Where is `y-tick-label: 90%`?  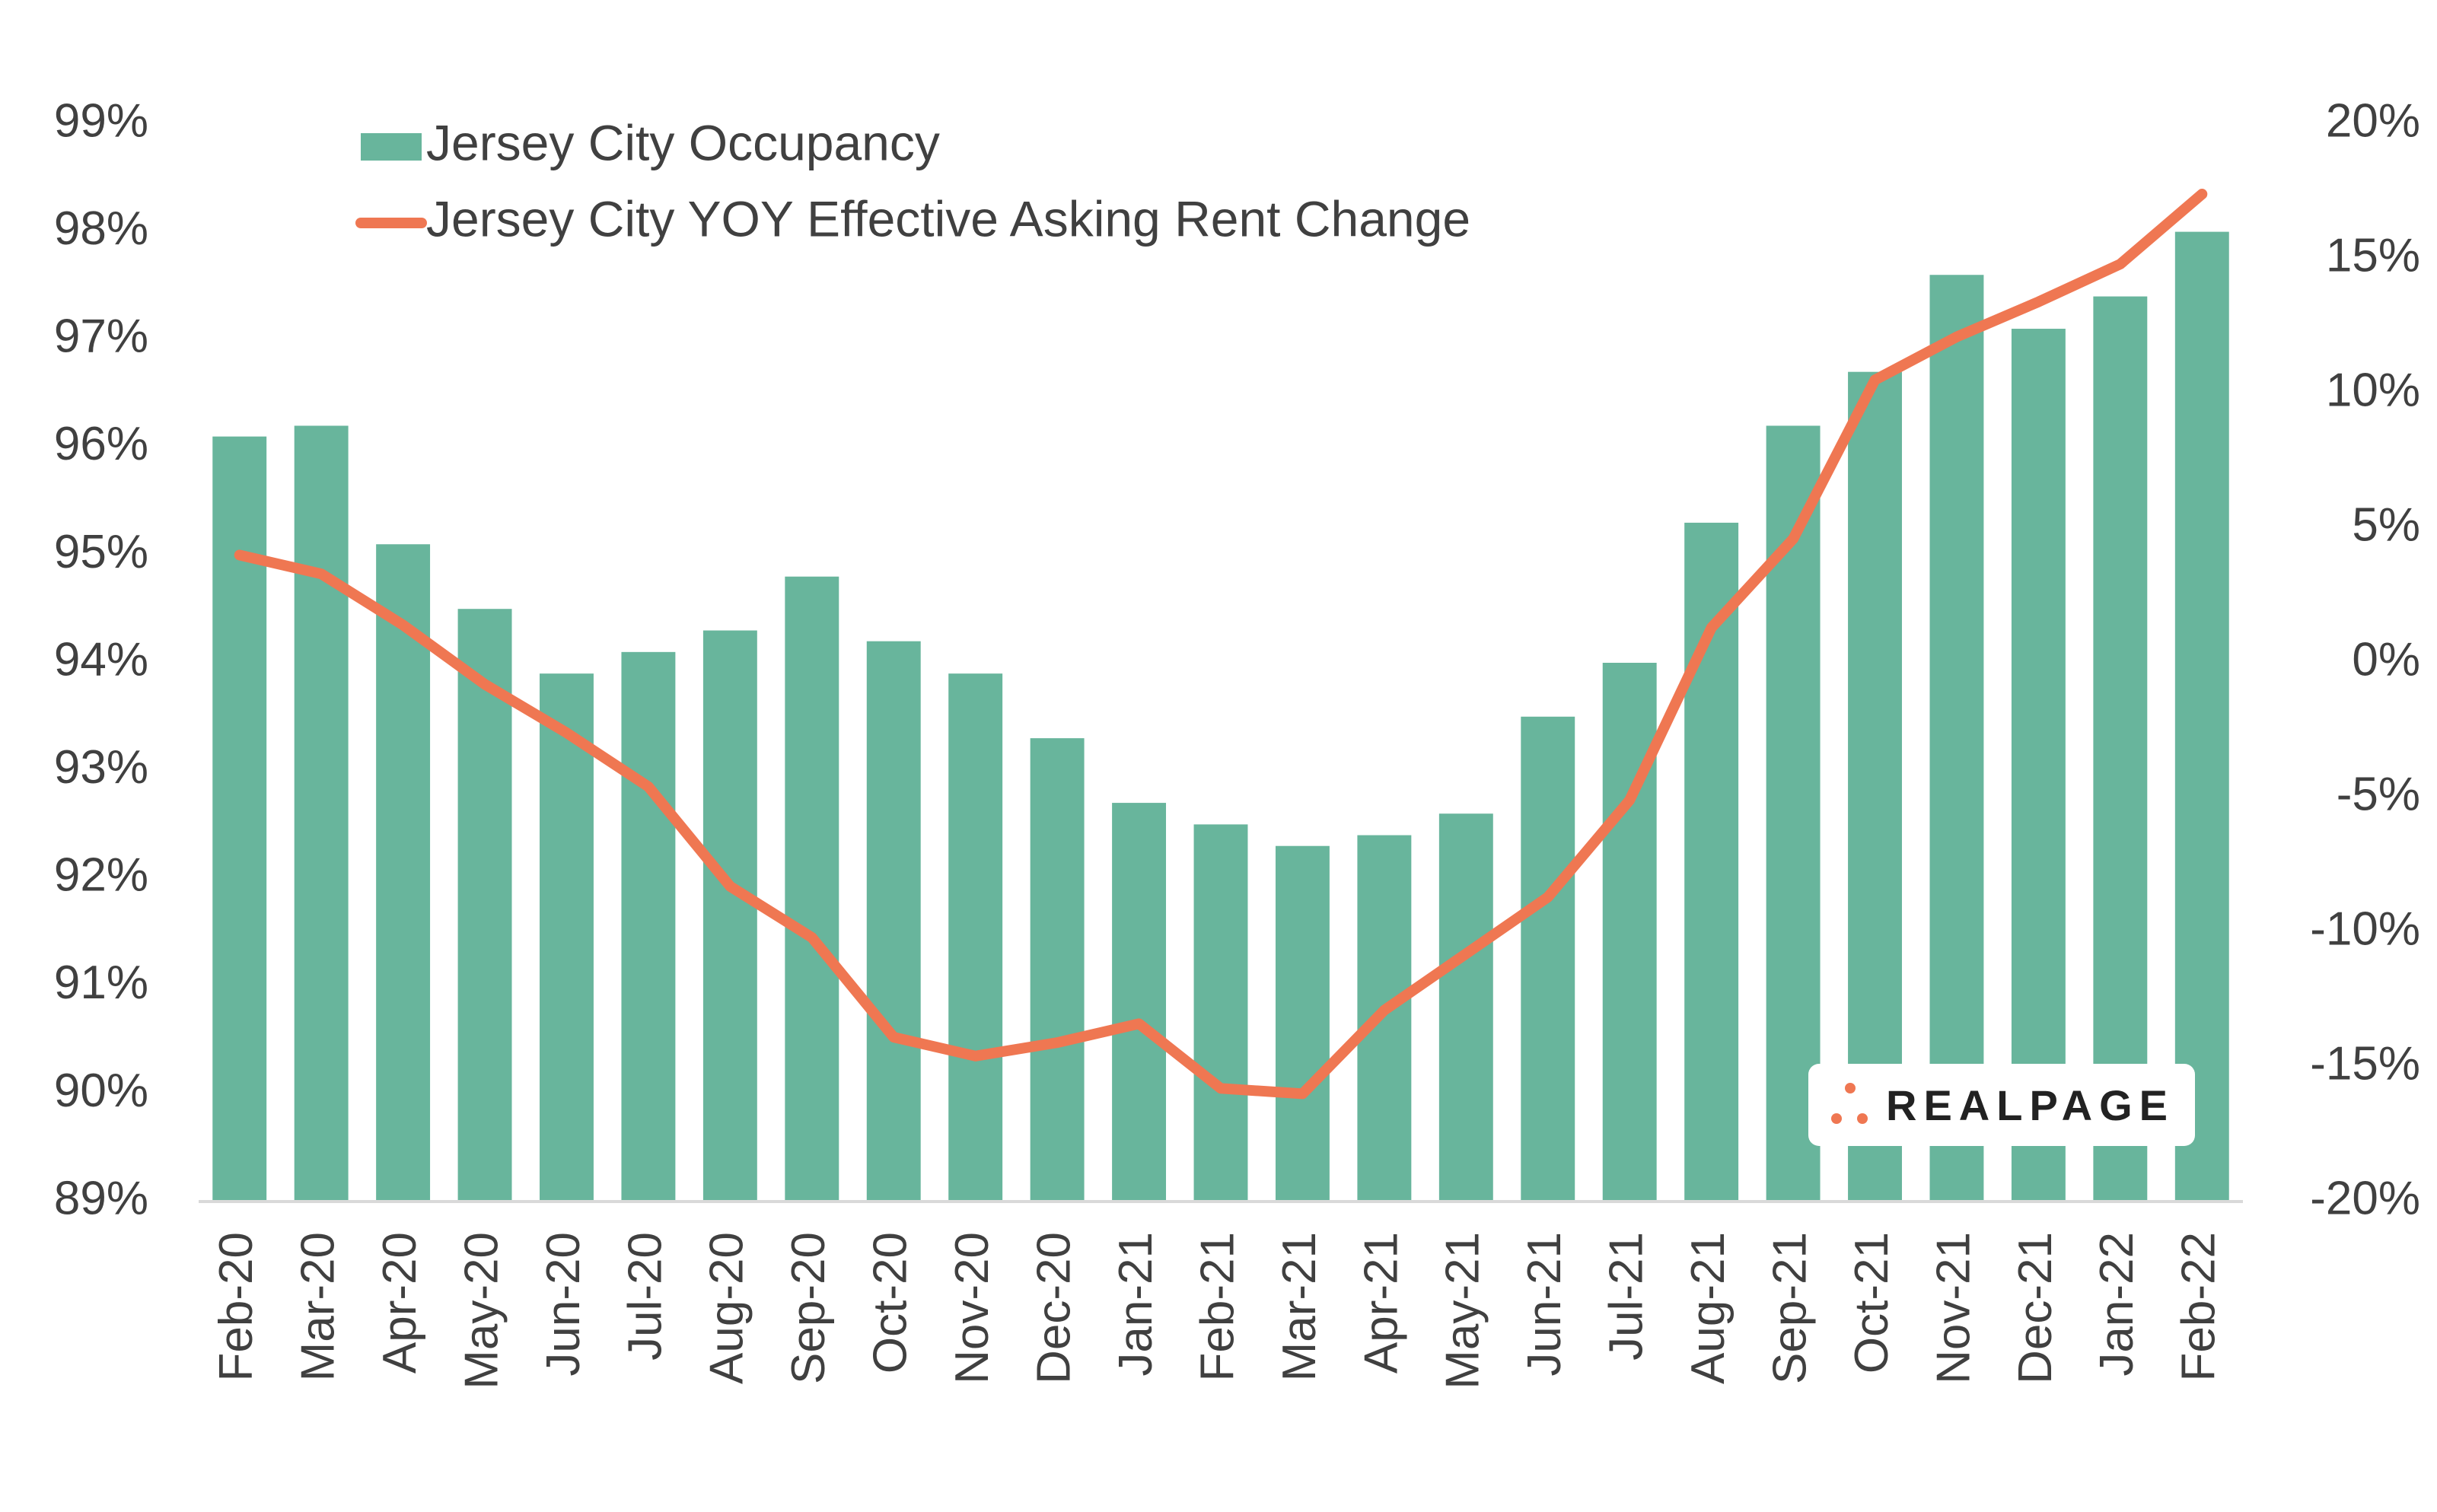 y-tick-label: 90% is located at coordinates (101, 1091).